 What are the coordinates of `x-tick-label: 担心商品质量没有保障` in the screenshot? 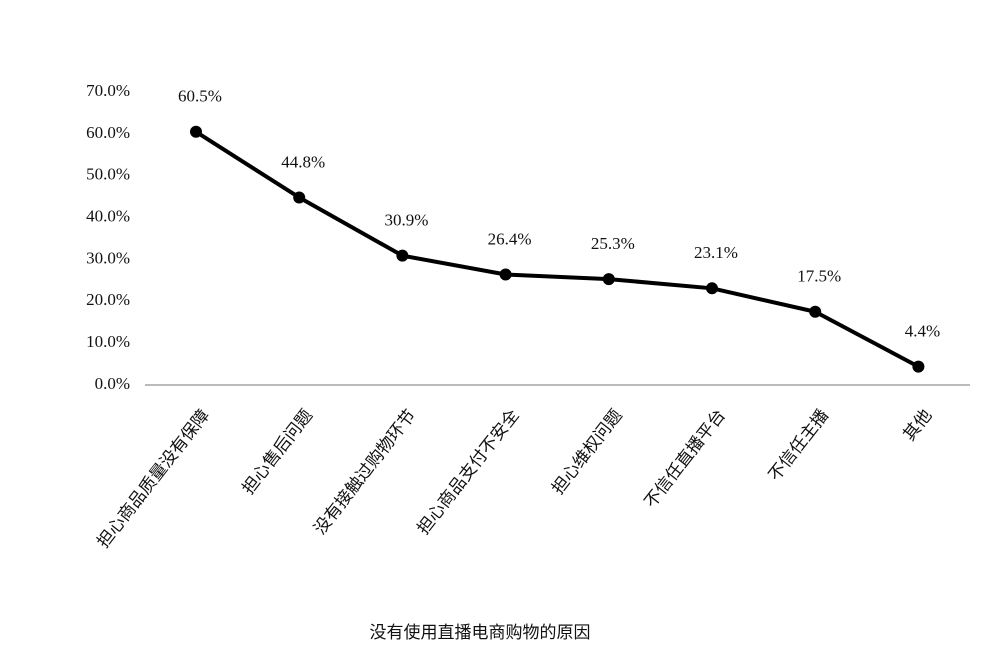 It's located at (153, 479).